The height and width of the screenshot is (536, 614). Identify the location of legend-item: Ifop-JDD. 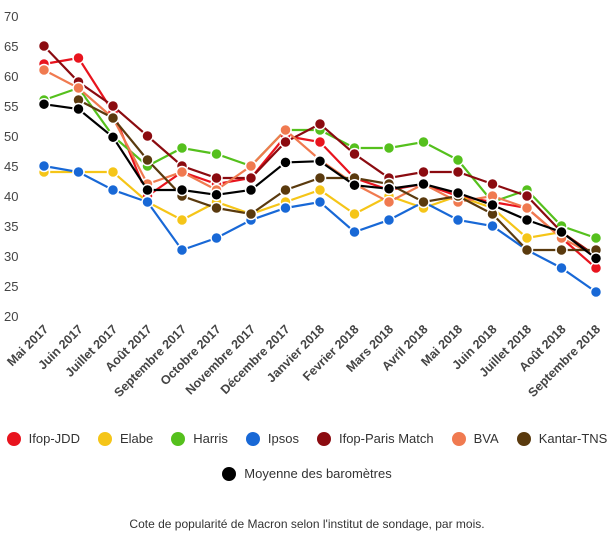
(43, 438).